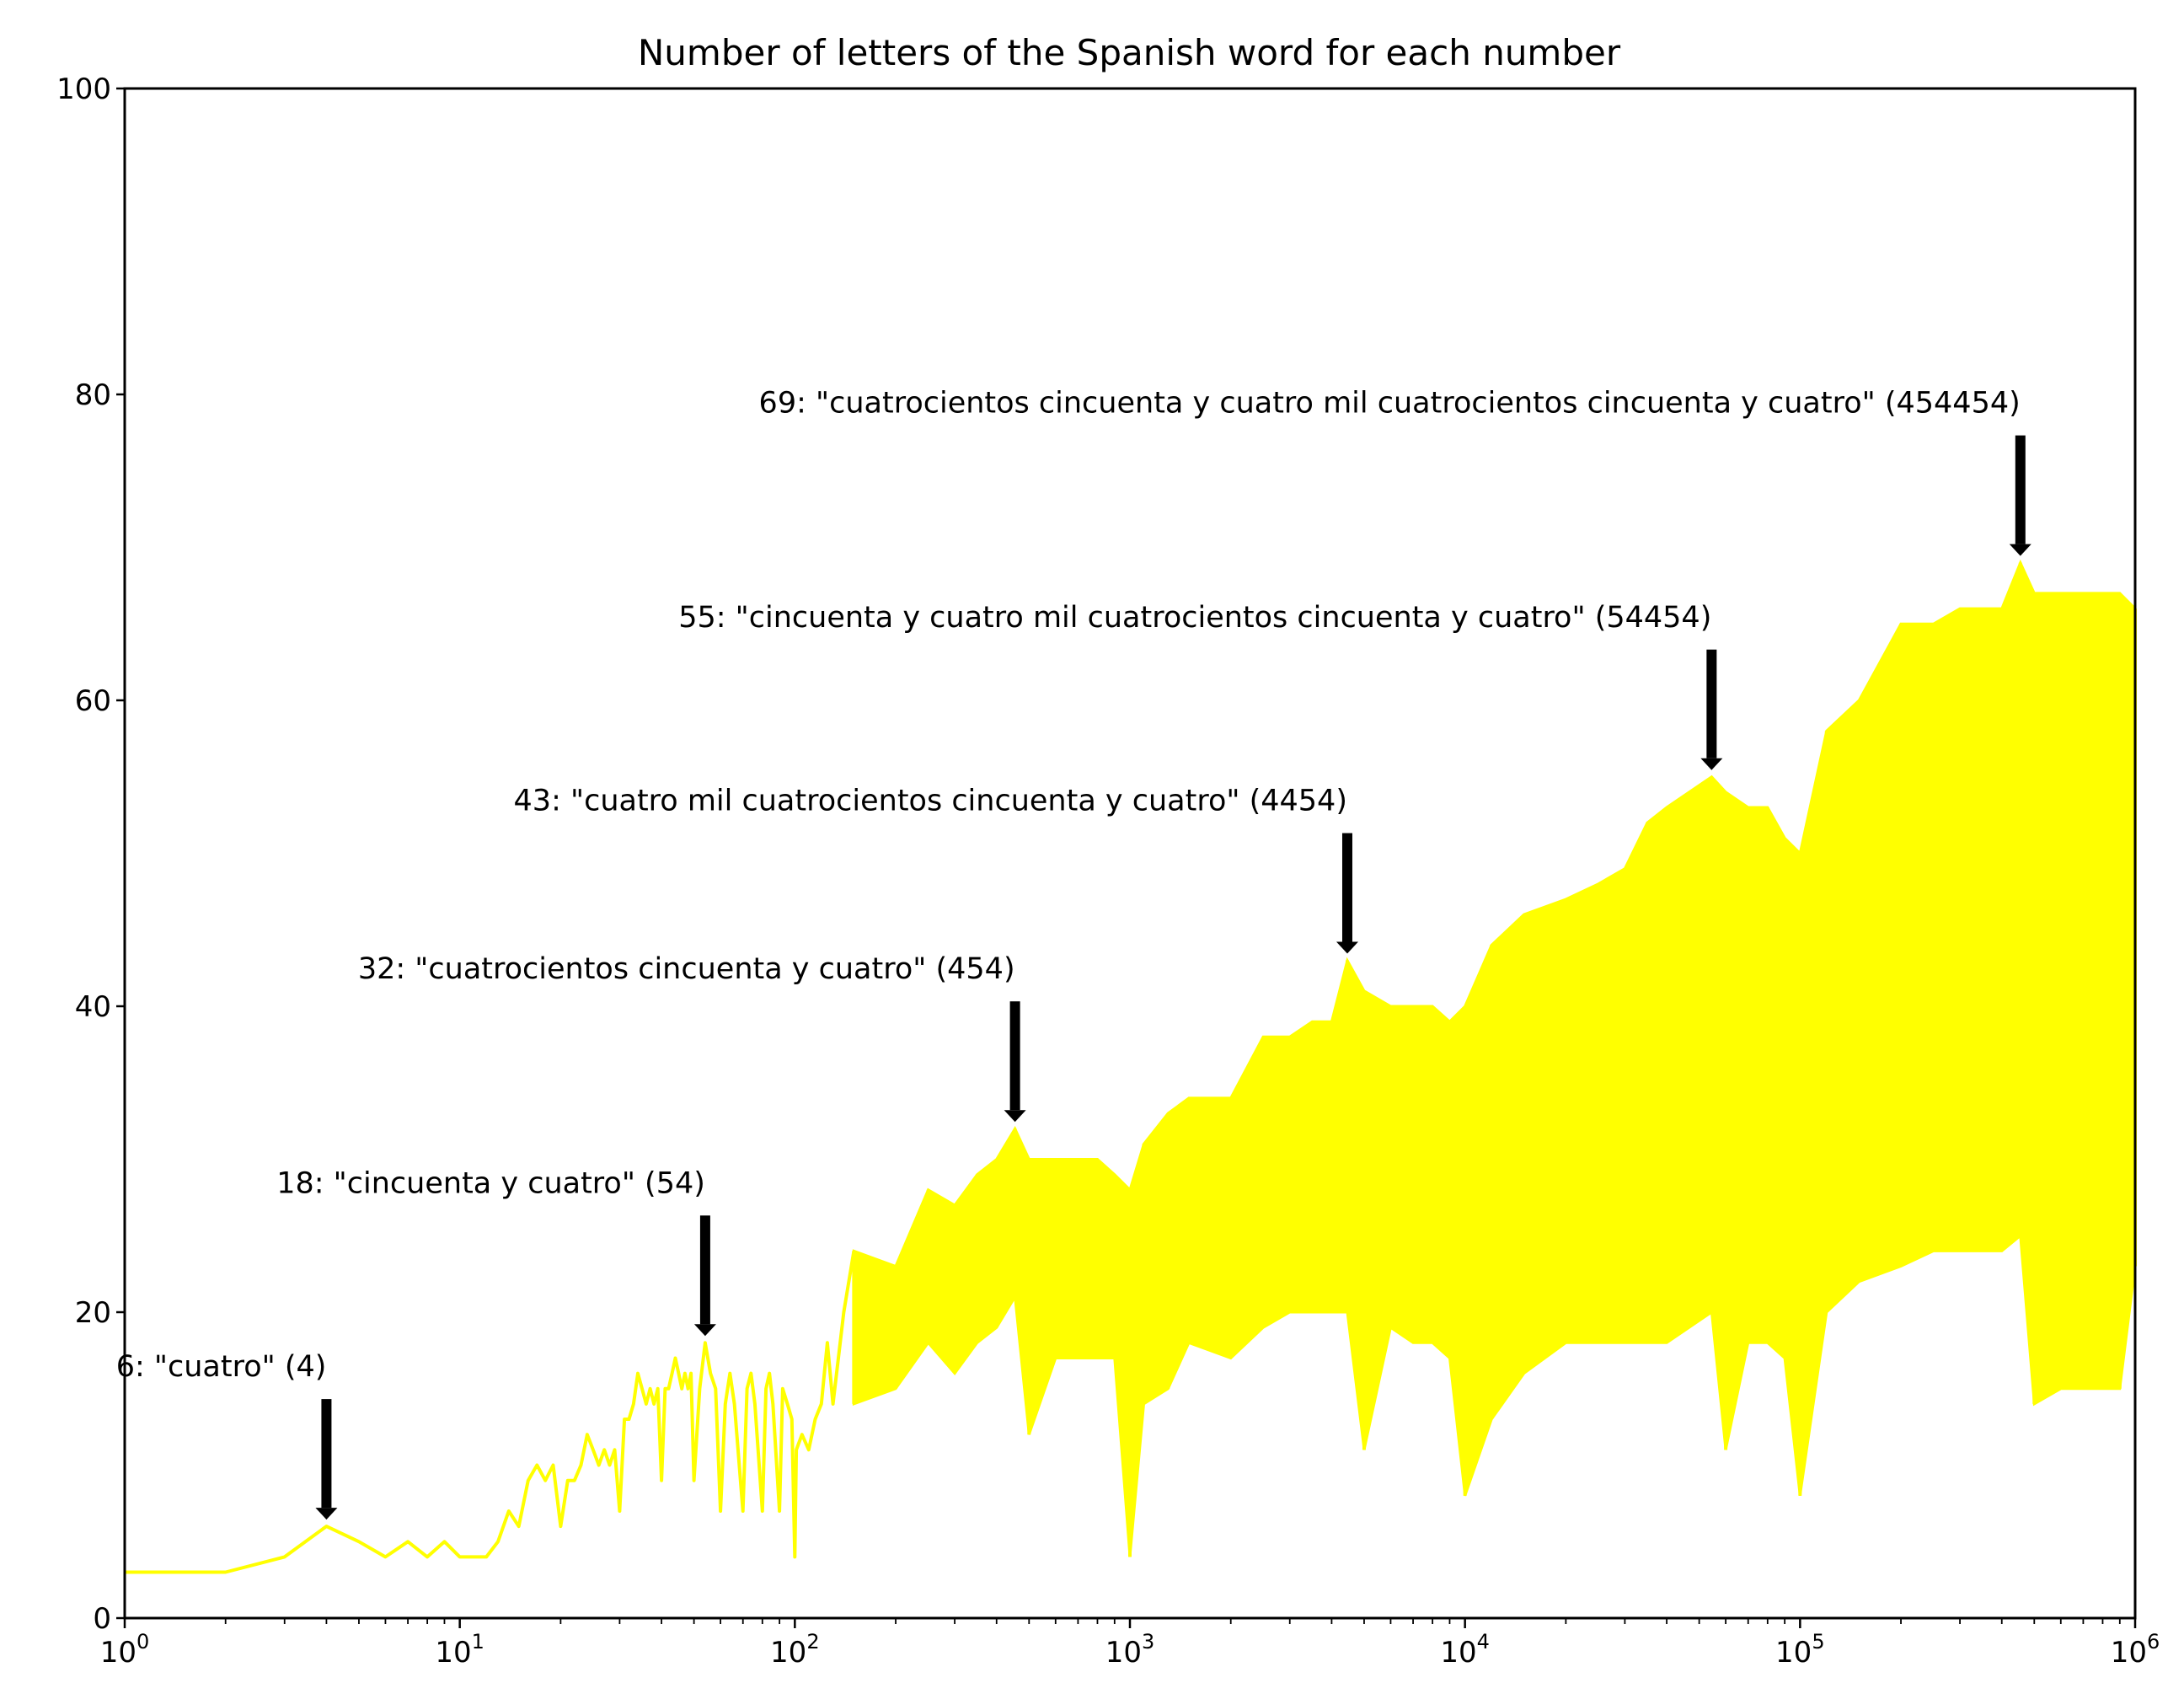  I want to click on x-tick-label: 10¹, so click(459, 1650).